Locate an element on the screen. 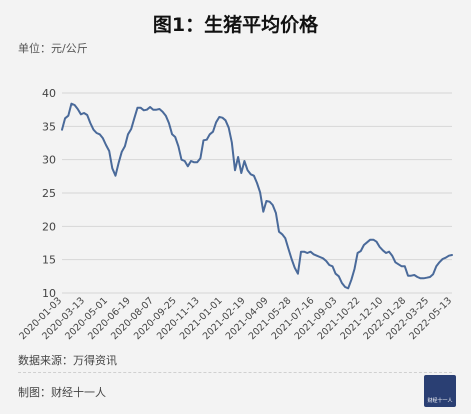 This screenshot has height=414, width=471. chart-title: 图1：生猪平均价格 is located at coordinates (235, 25).